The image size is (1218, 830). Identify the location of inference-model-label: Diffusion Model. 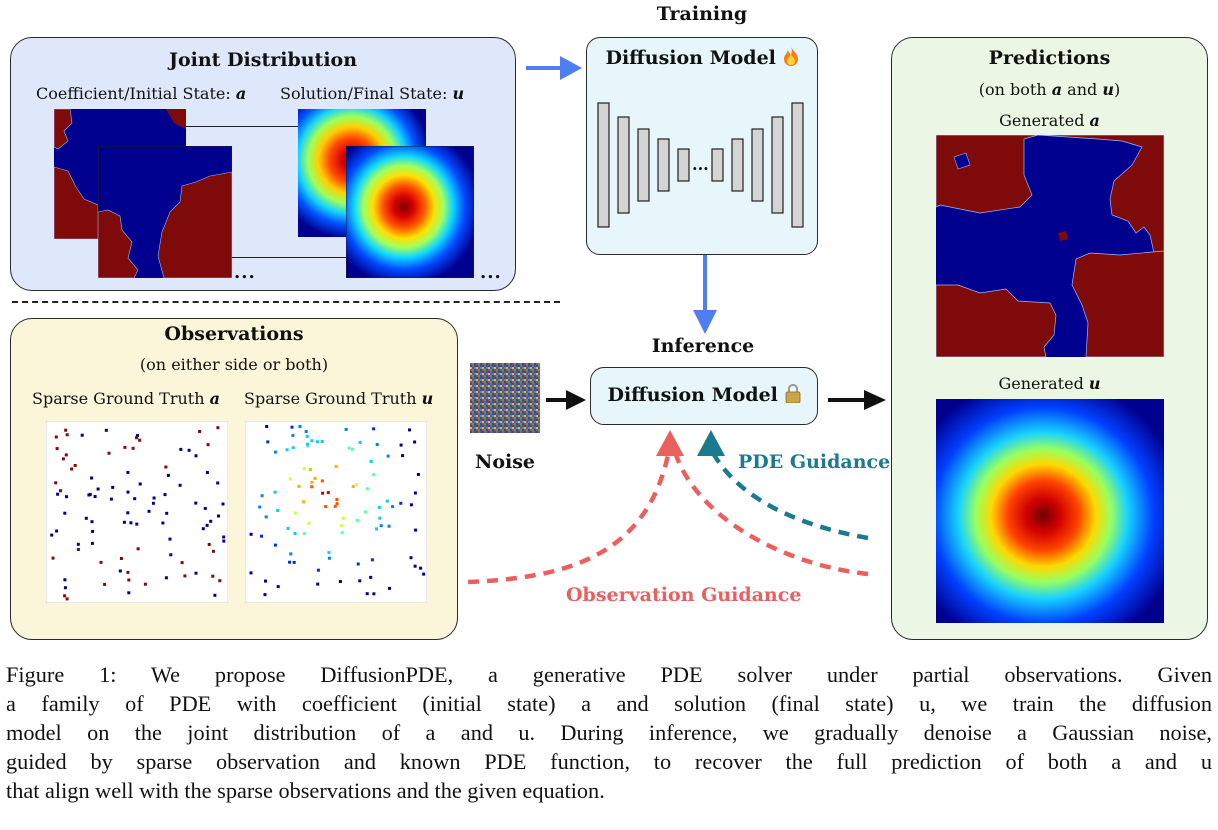
(704, 394).